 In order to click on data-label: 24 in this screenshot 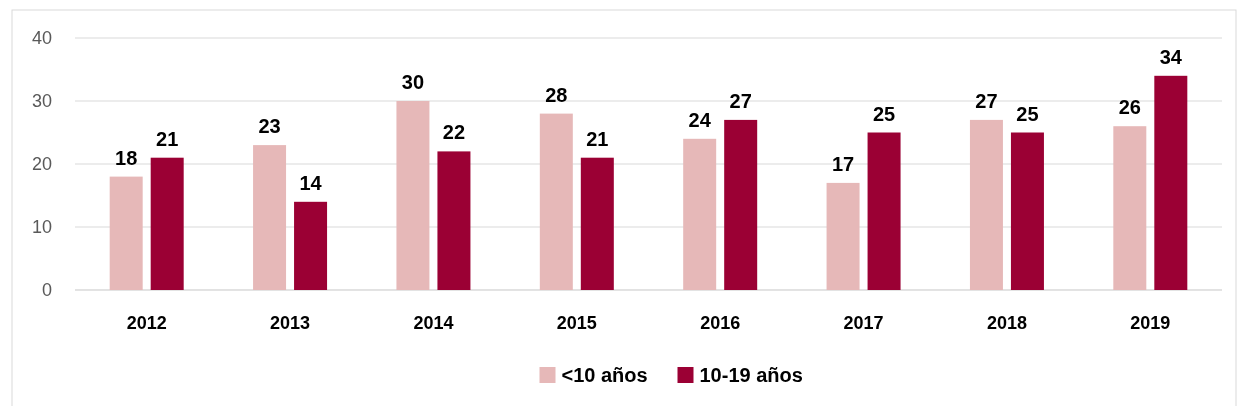, I will do `click(700, 119)`.